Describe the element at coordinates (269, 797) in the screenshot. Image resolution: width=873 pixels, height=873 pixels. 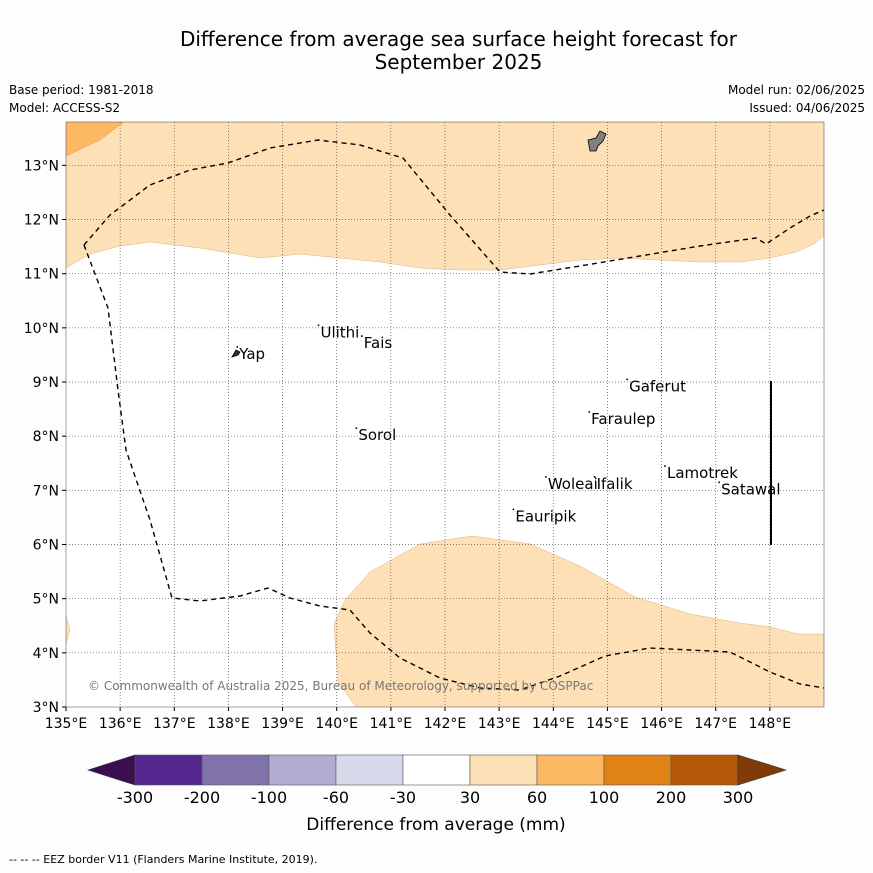
I see `colorbar-tick-label: -100` at that location.